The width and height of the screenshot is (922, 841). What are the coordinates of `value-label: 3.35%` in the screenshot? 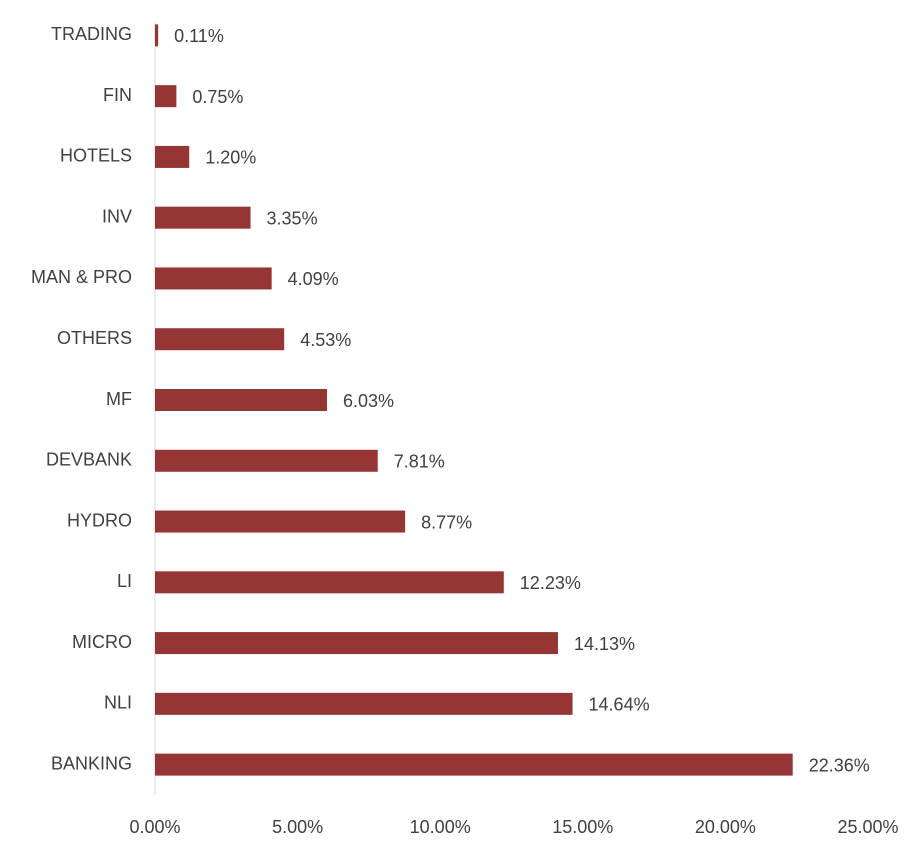 It's located at (292, 218).